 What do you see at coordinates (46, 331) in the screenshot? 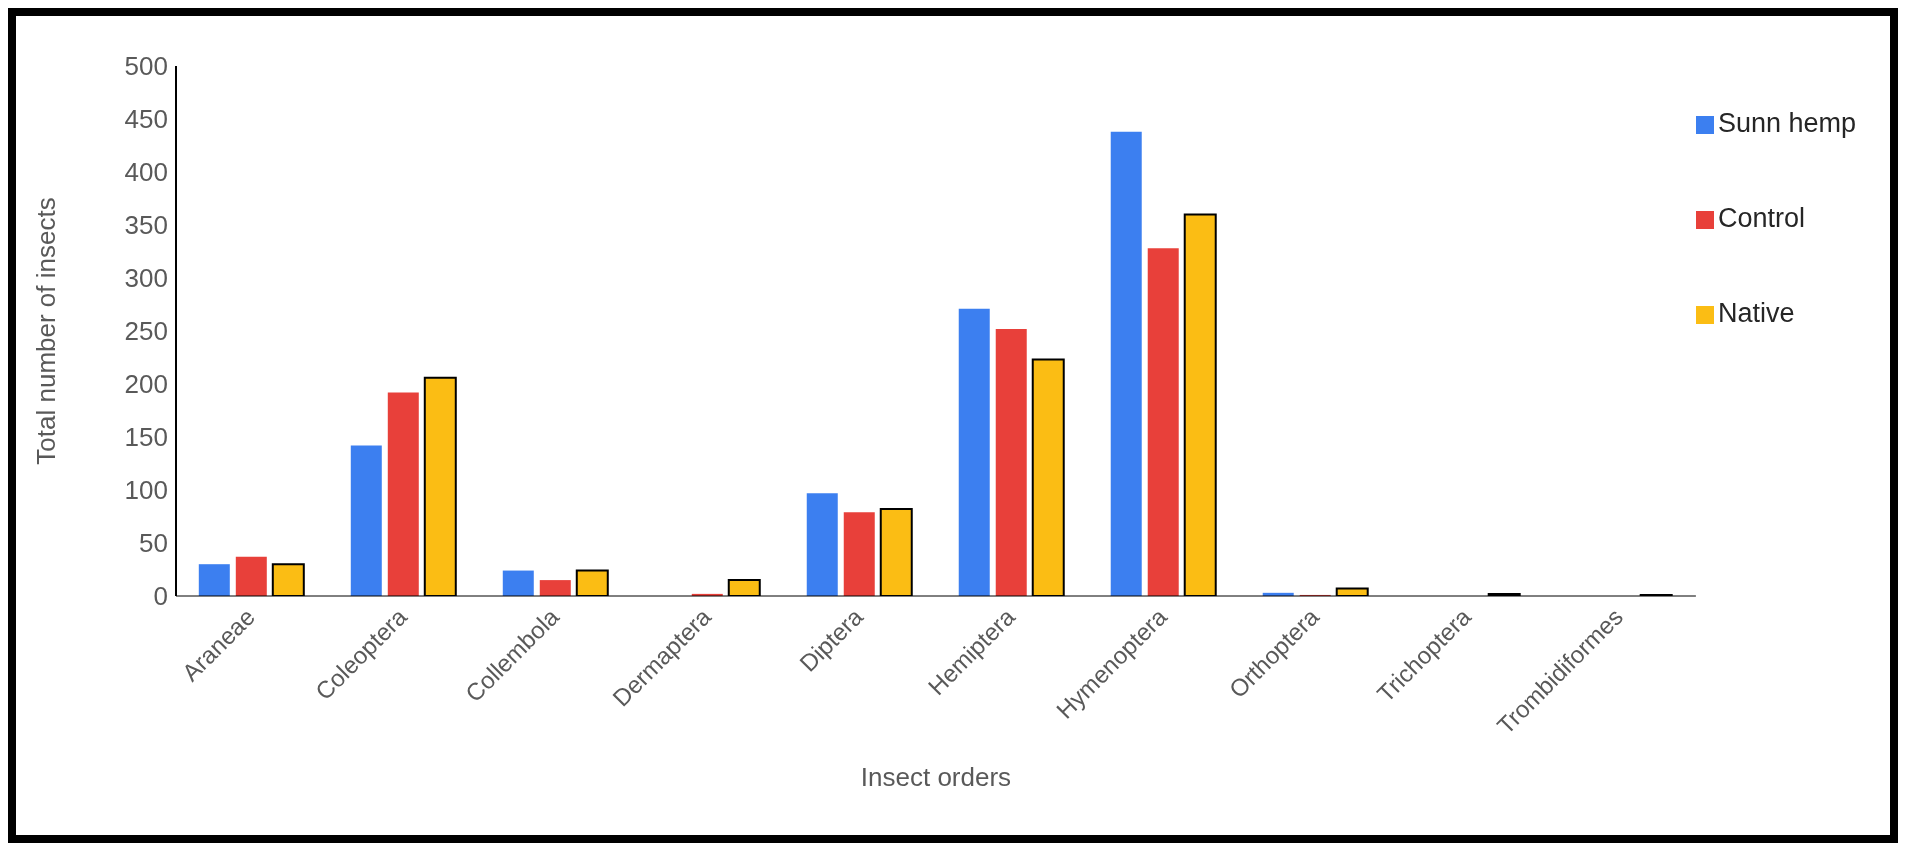
I see `y-axis-title: Total number of insects` at bounding box center [46, 331].